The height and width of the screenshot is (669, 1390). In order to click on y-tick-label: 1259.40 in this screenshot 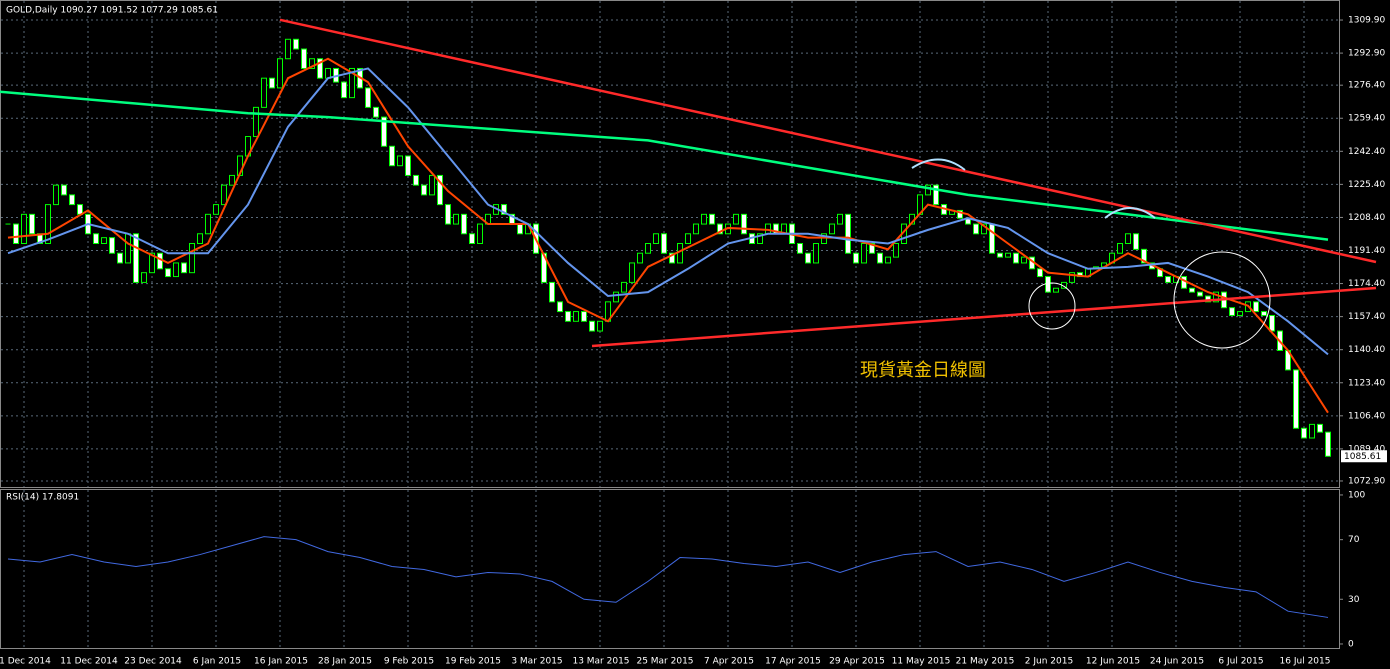, I will do `click(1366, 119)`.